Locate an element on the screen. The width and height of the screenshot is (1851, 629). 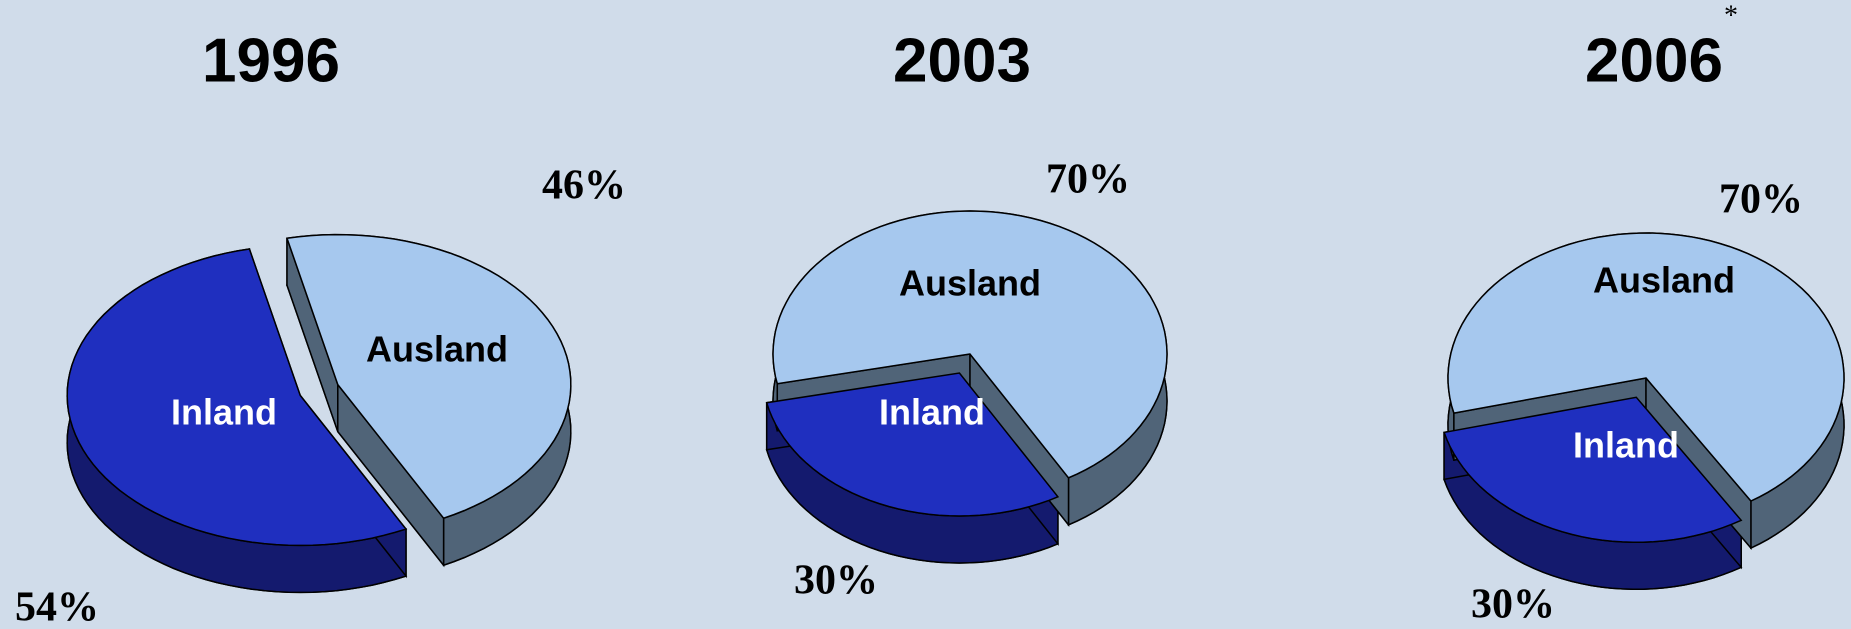
chart-title: 2006 is located at coordinates (1654, 60).